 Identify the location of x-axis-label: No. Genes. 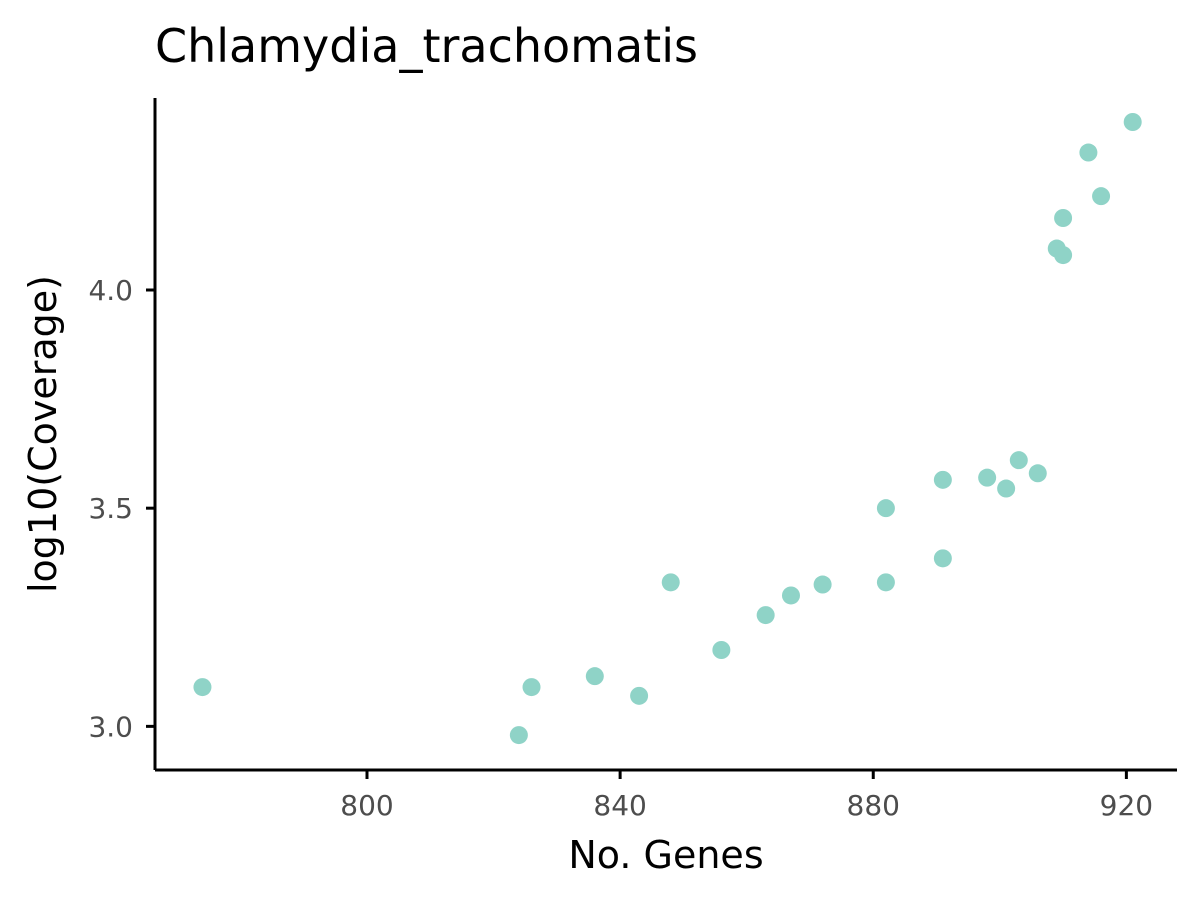
(665, 855).